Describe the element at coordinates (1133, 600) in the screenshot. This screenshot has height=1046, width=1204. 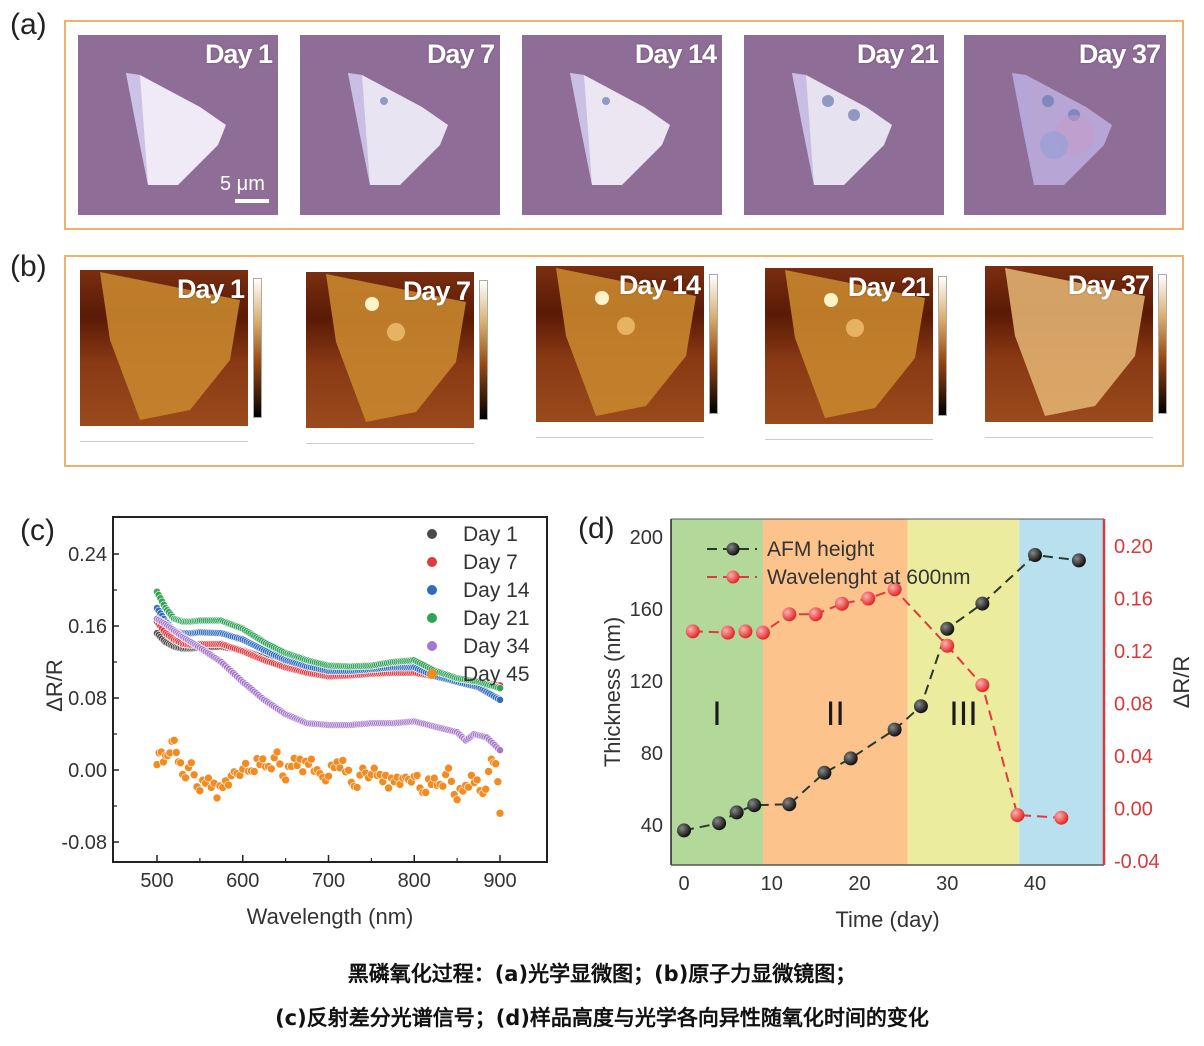
I see `y-right-tick-label: 0.16` at that location.